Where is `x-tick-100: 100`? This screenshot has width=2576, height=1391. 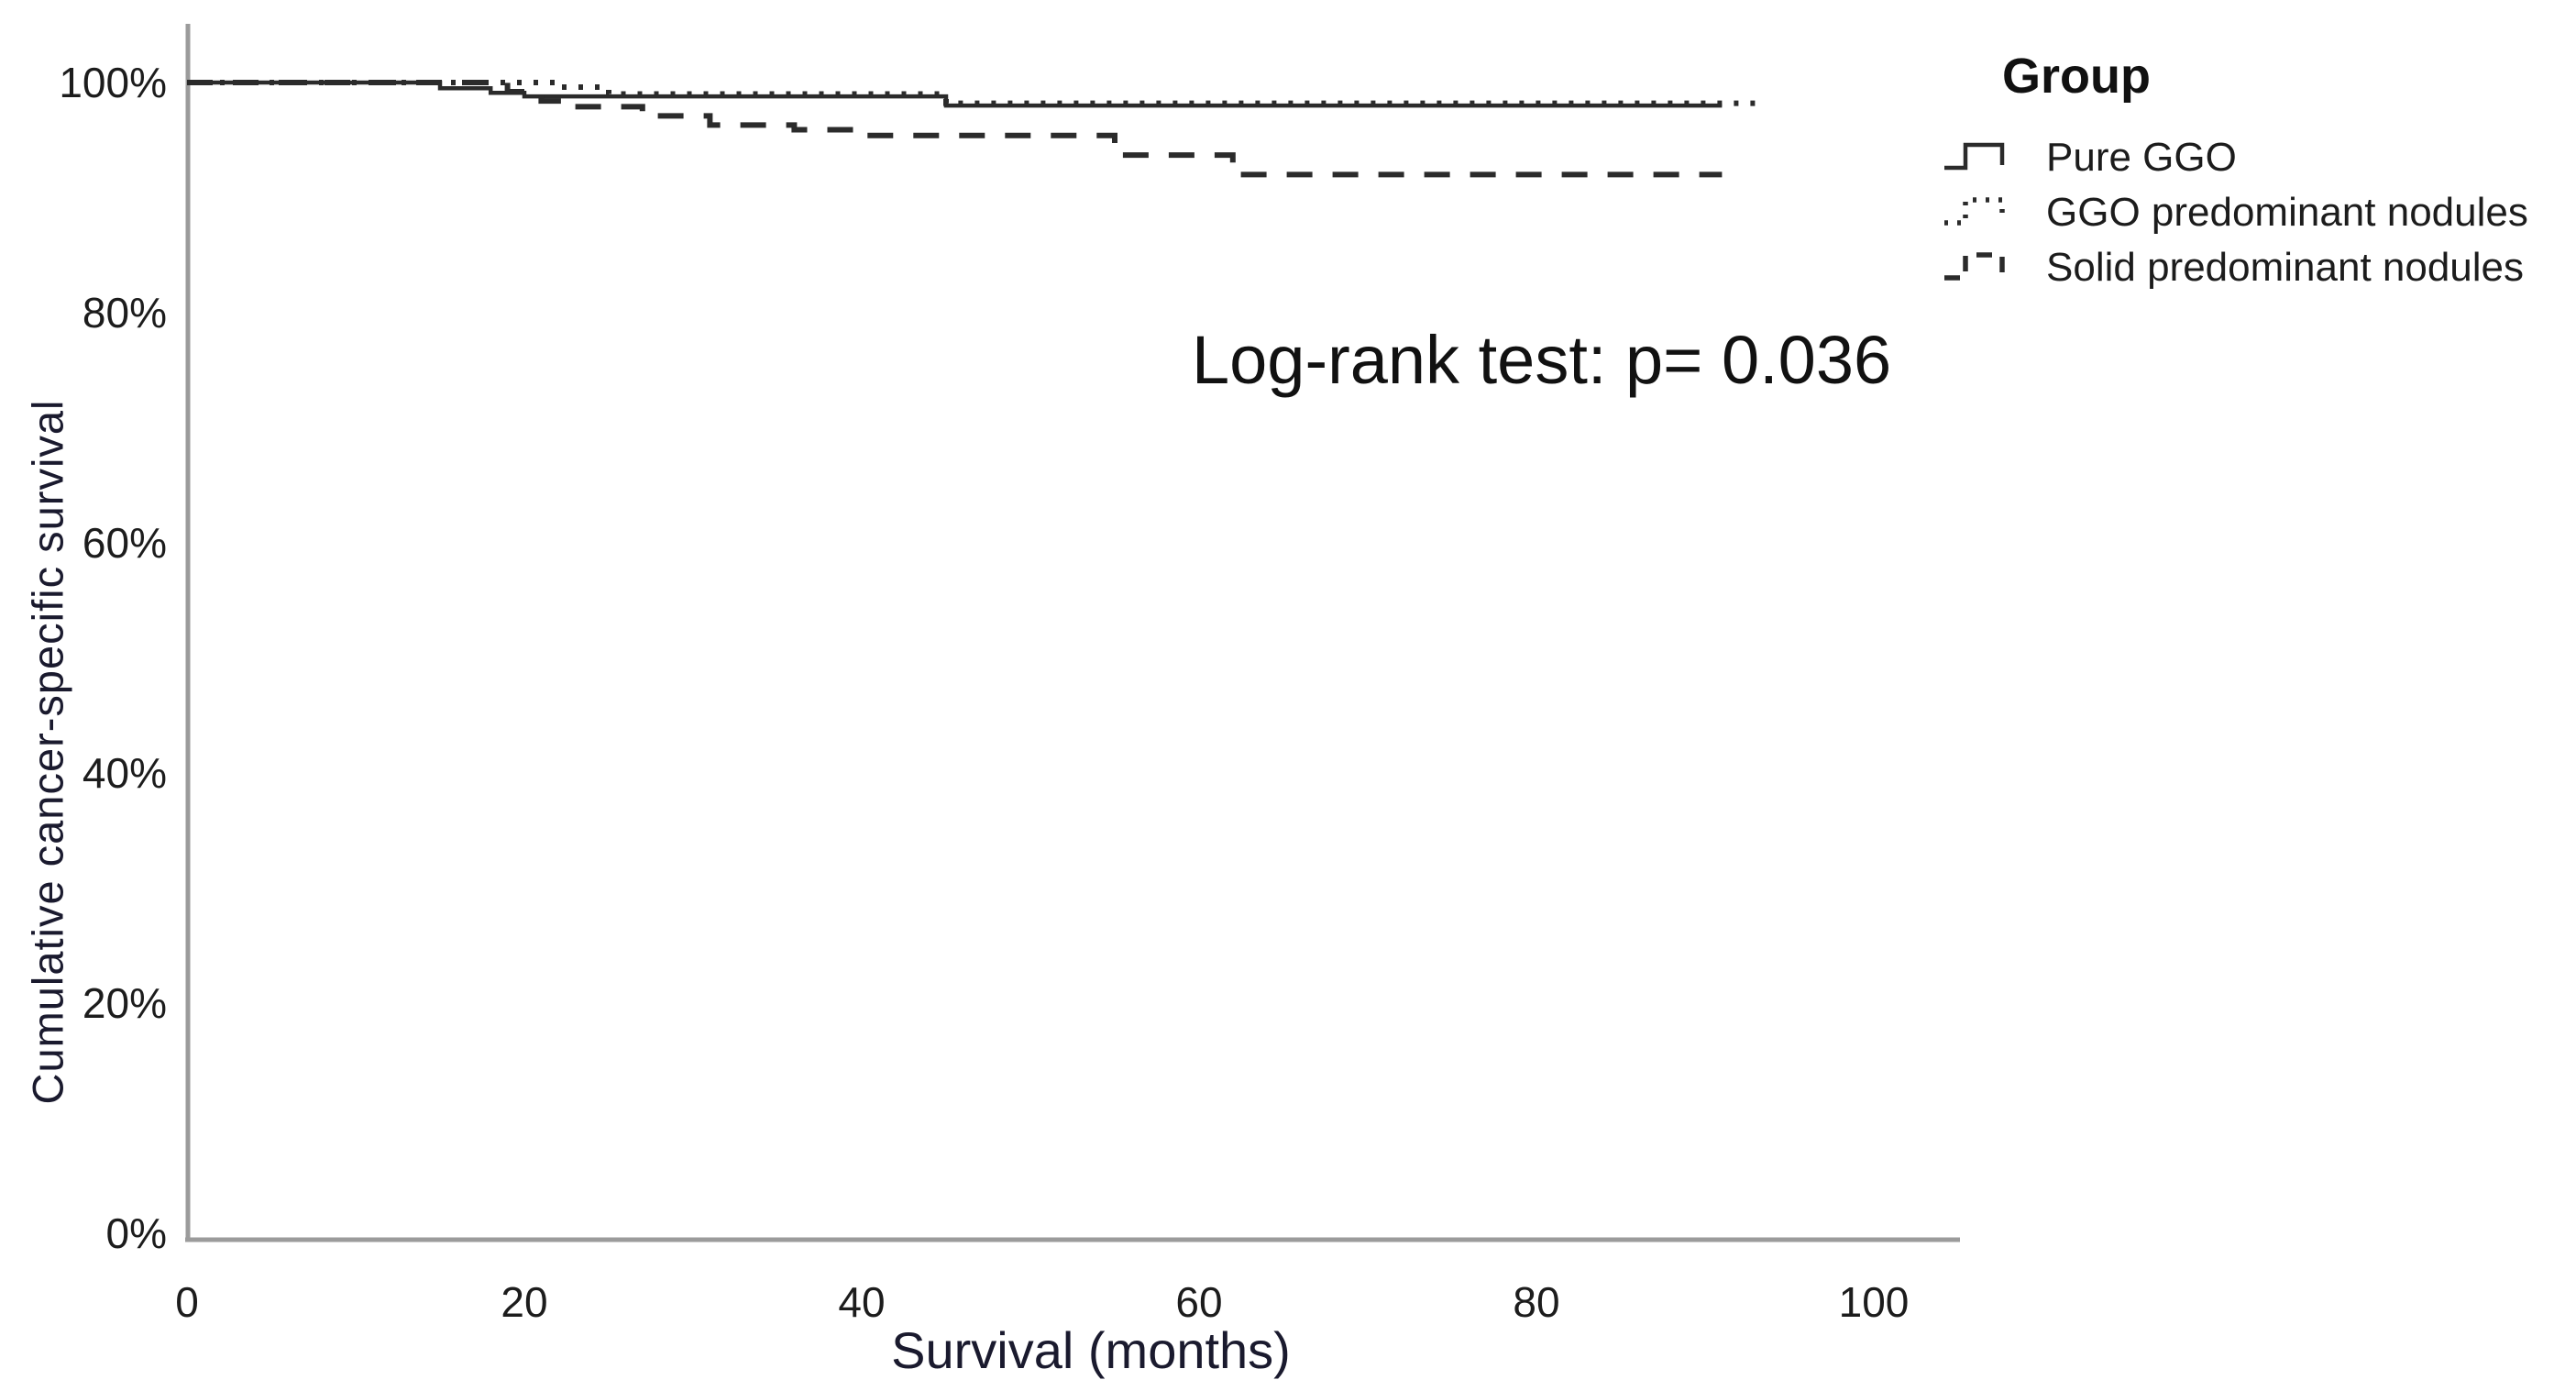
x-tick-100: 100 is located at coordinates (1874, 1302).